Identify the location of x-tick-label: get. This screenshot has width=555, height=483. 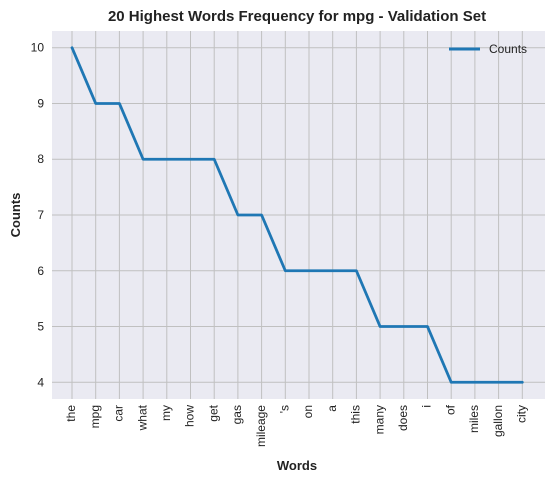
(213, 412).